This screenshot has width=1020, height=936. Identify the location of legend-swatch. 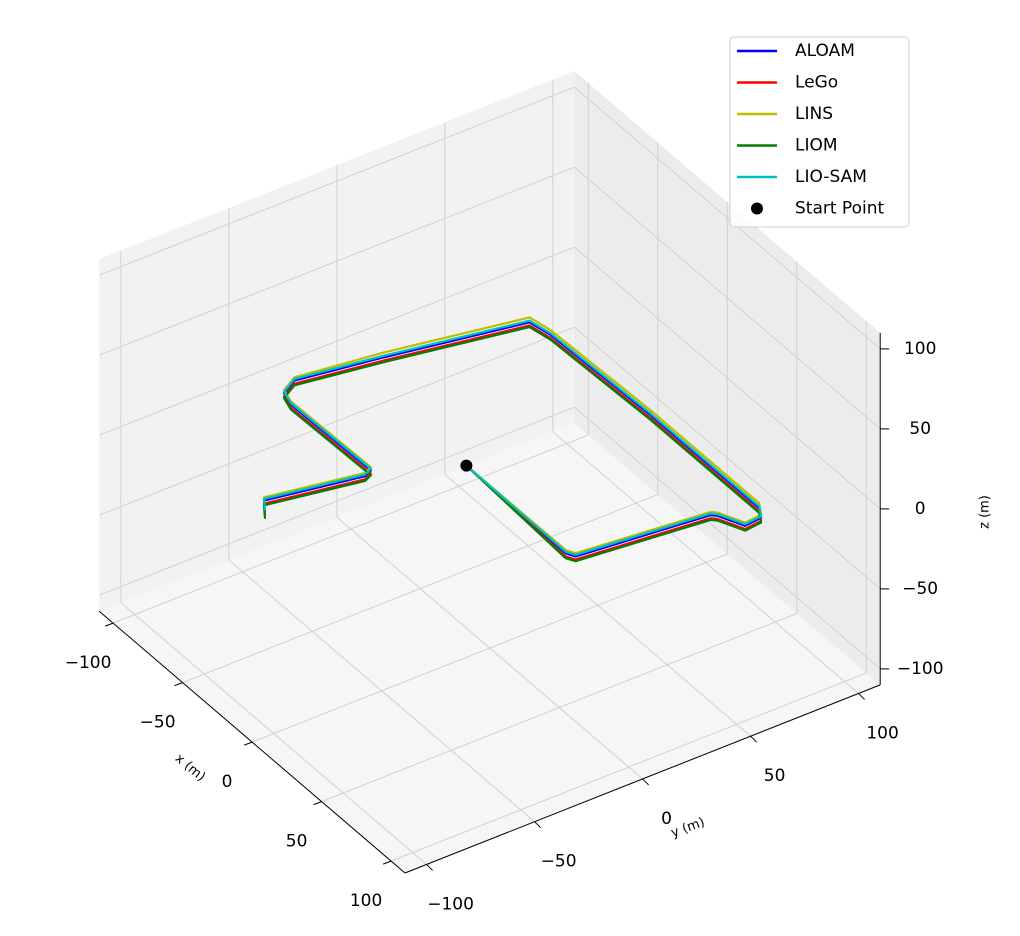
(757, 208).